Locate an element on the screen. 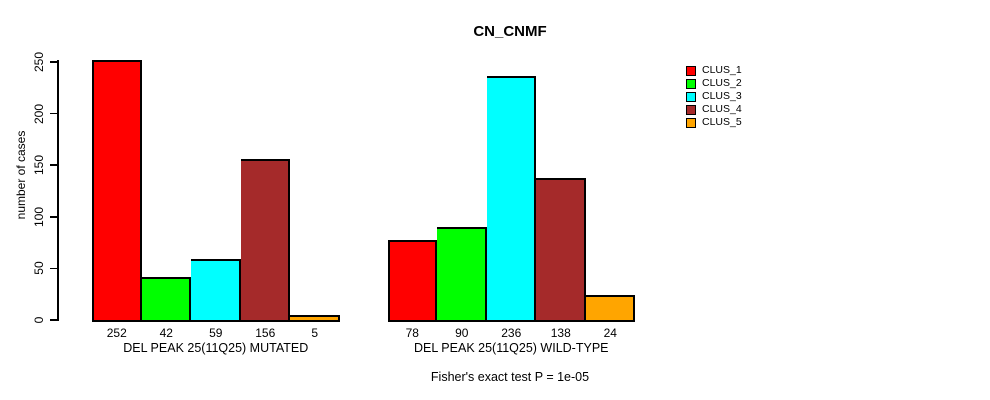 The height and width of the screenshot is (400, 990). bar-clus_2-group1 is located at coordinates (166, 299).